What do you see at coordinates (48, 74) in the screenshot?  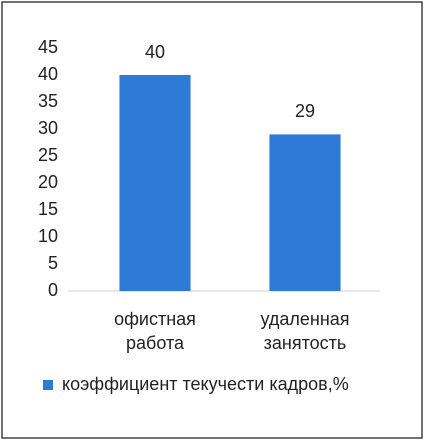 I see `y-tick-label: 40` at bounding box center [48, 74].